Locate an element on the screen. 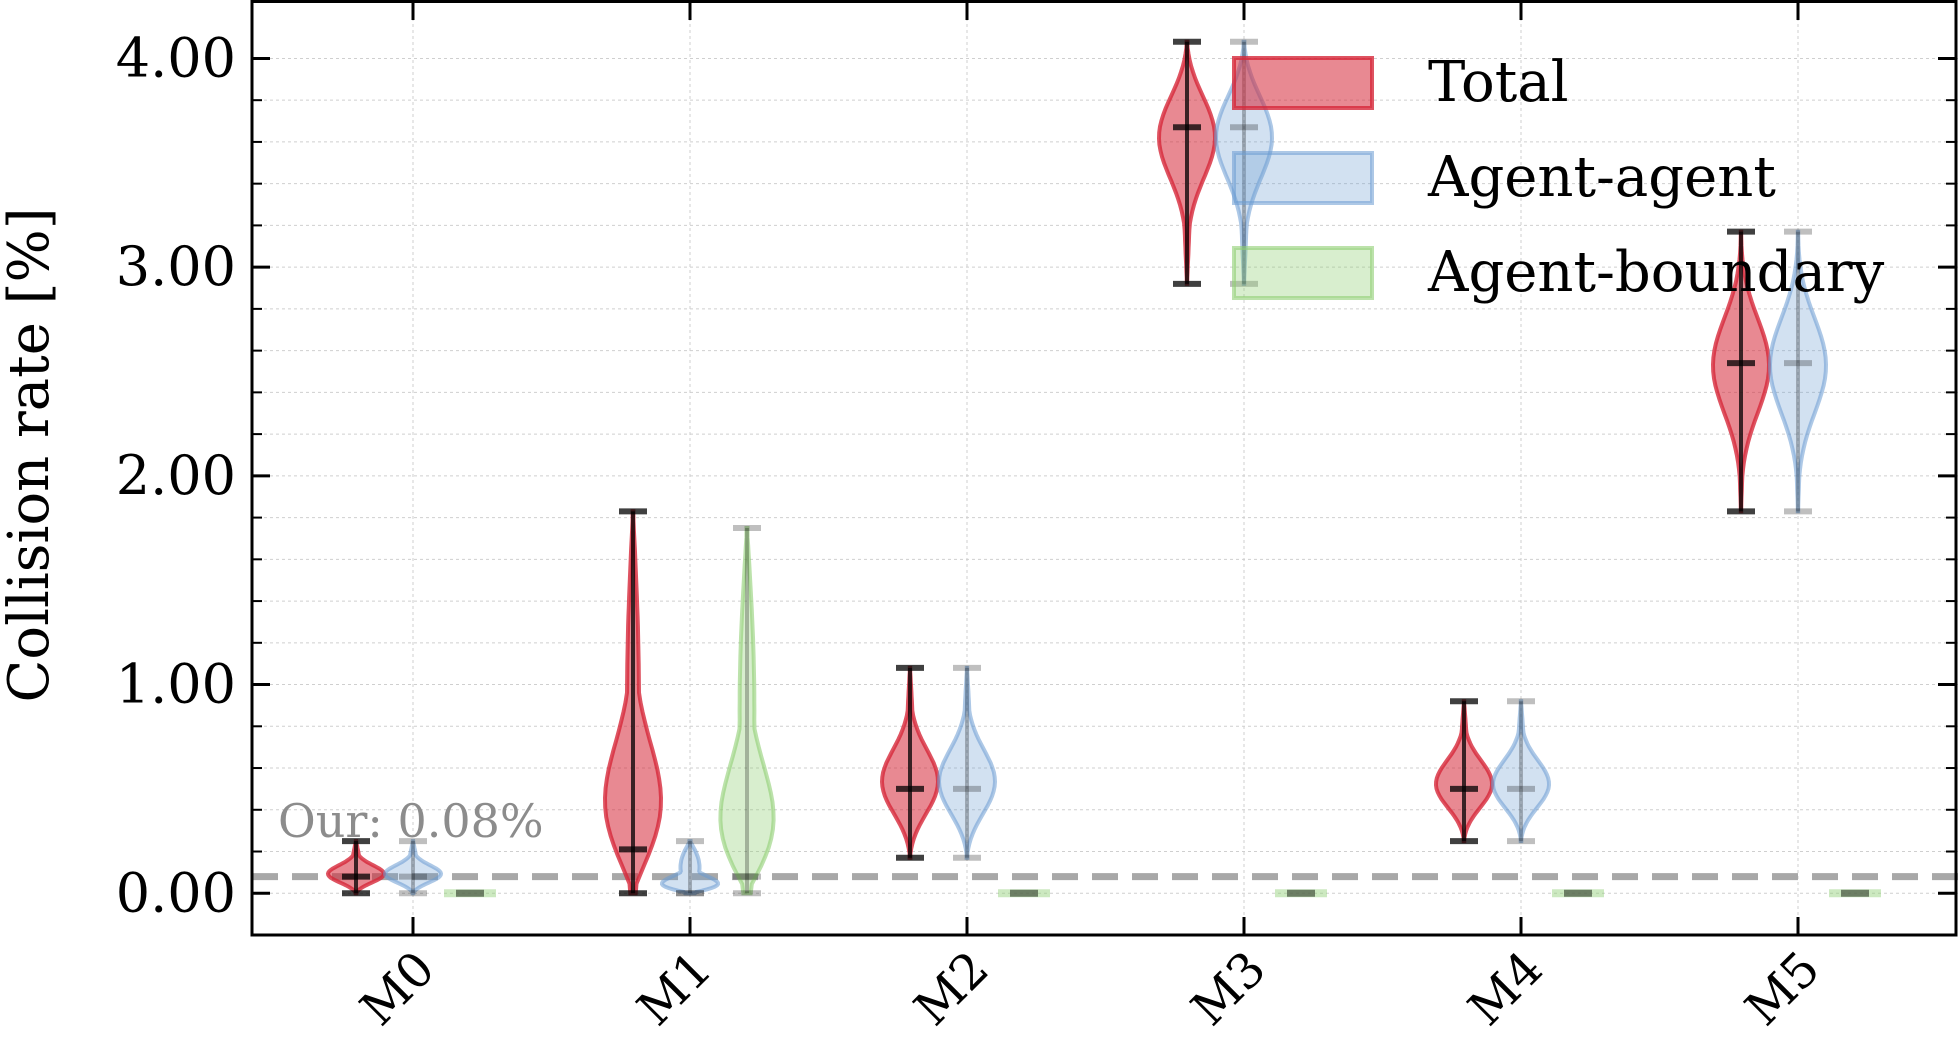  violin-total-m3 is located at coordinates (1187, 162).